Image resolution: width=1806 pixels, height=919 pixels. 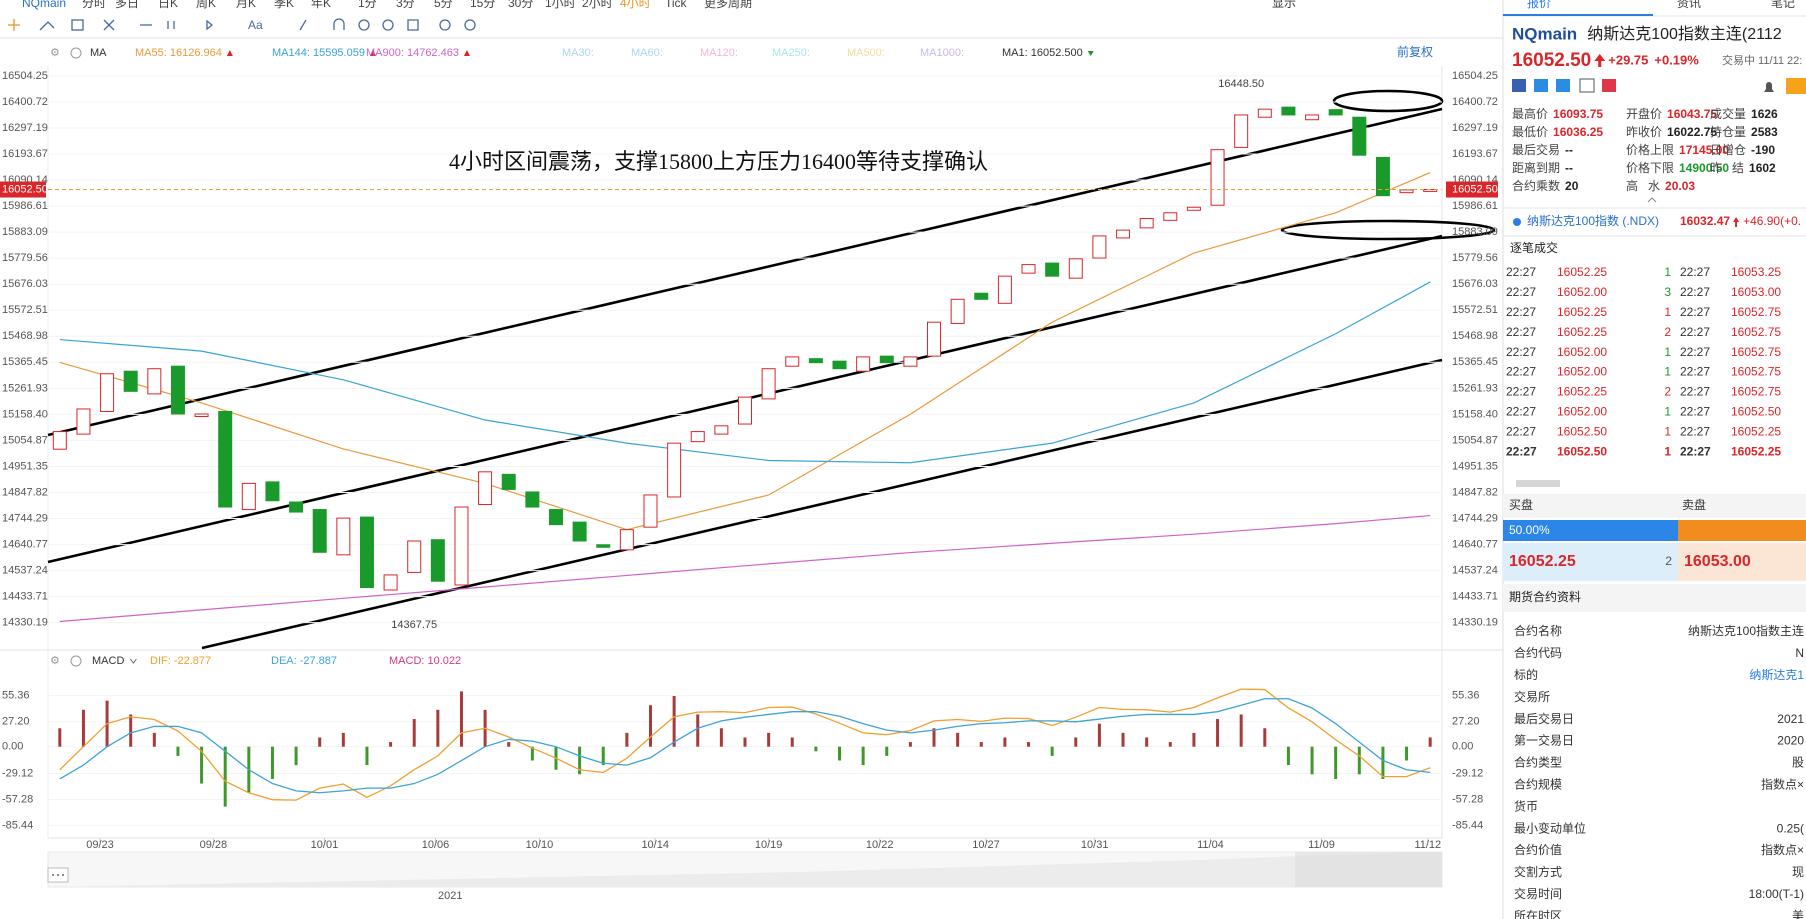 What do you see at coordinates (1475, 232) in the screenshot?
I see `y-tick-label-right: 15883.09` at bounding box center [1475, 232].